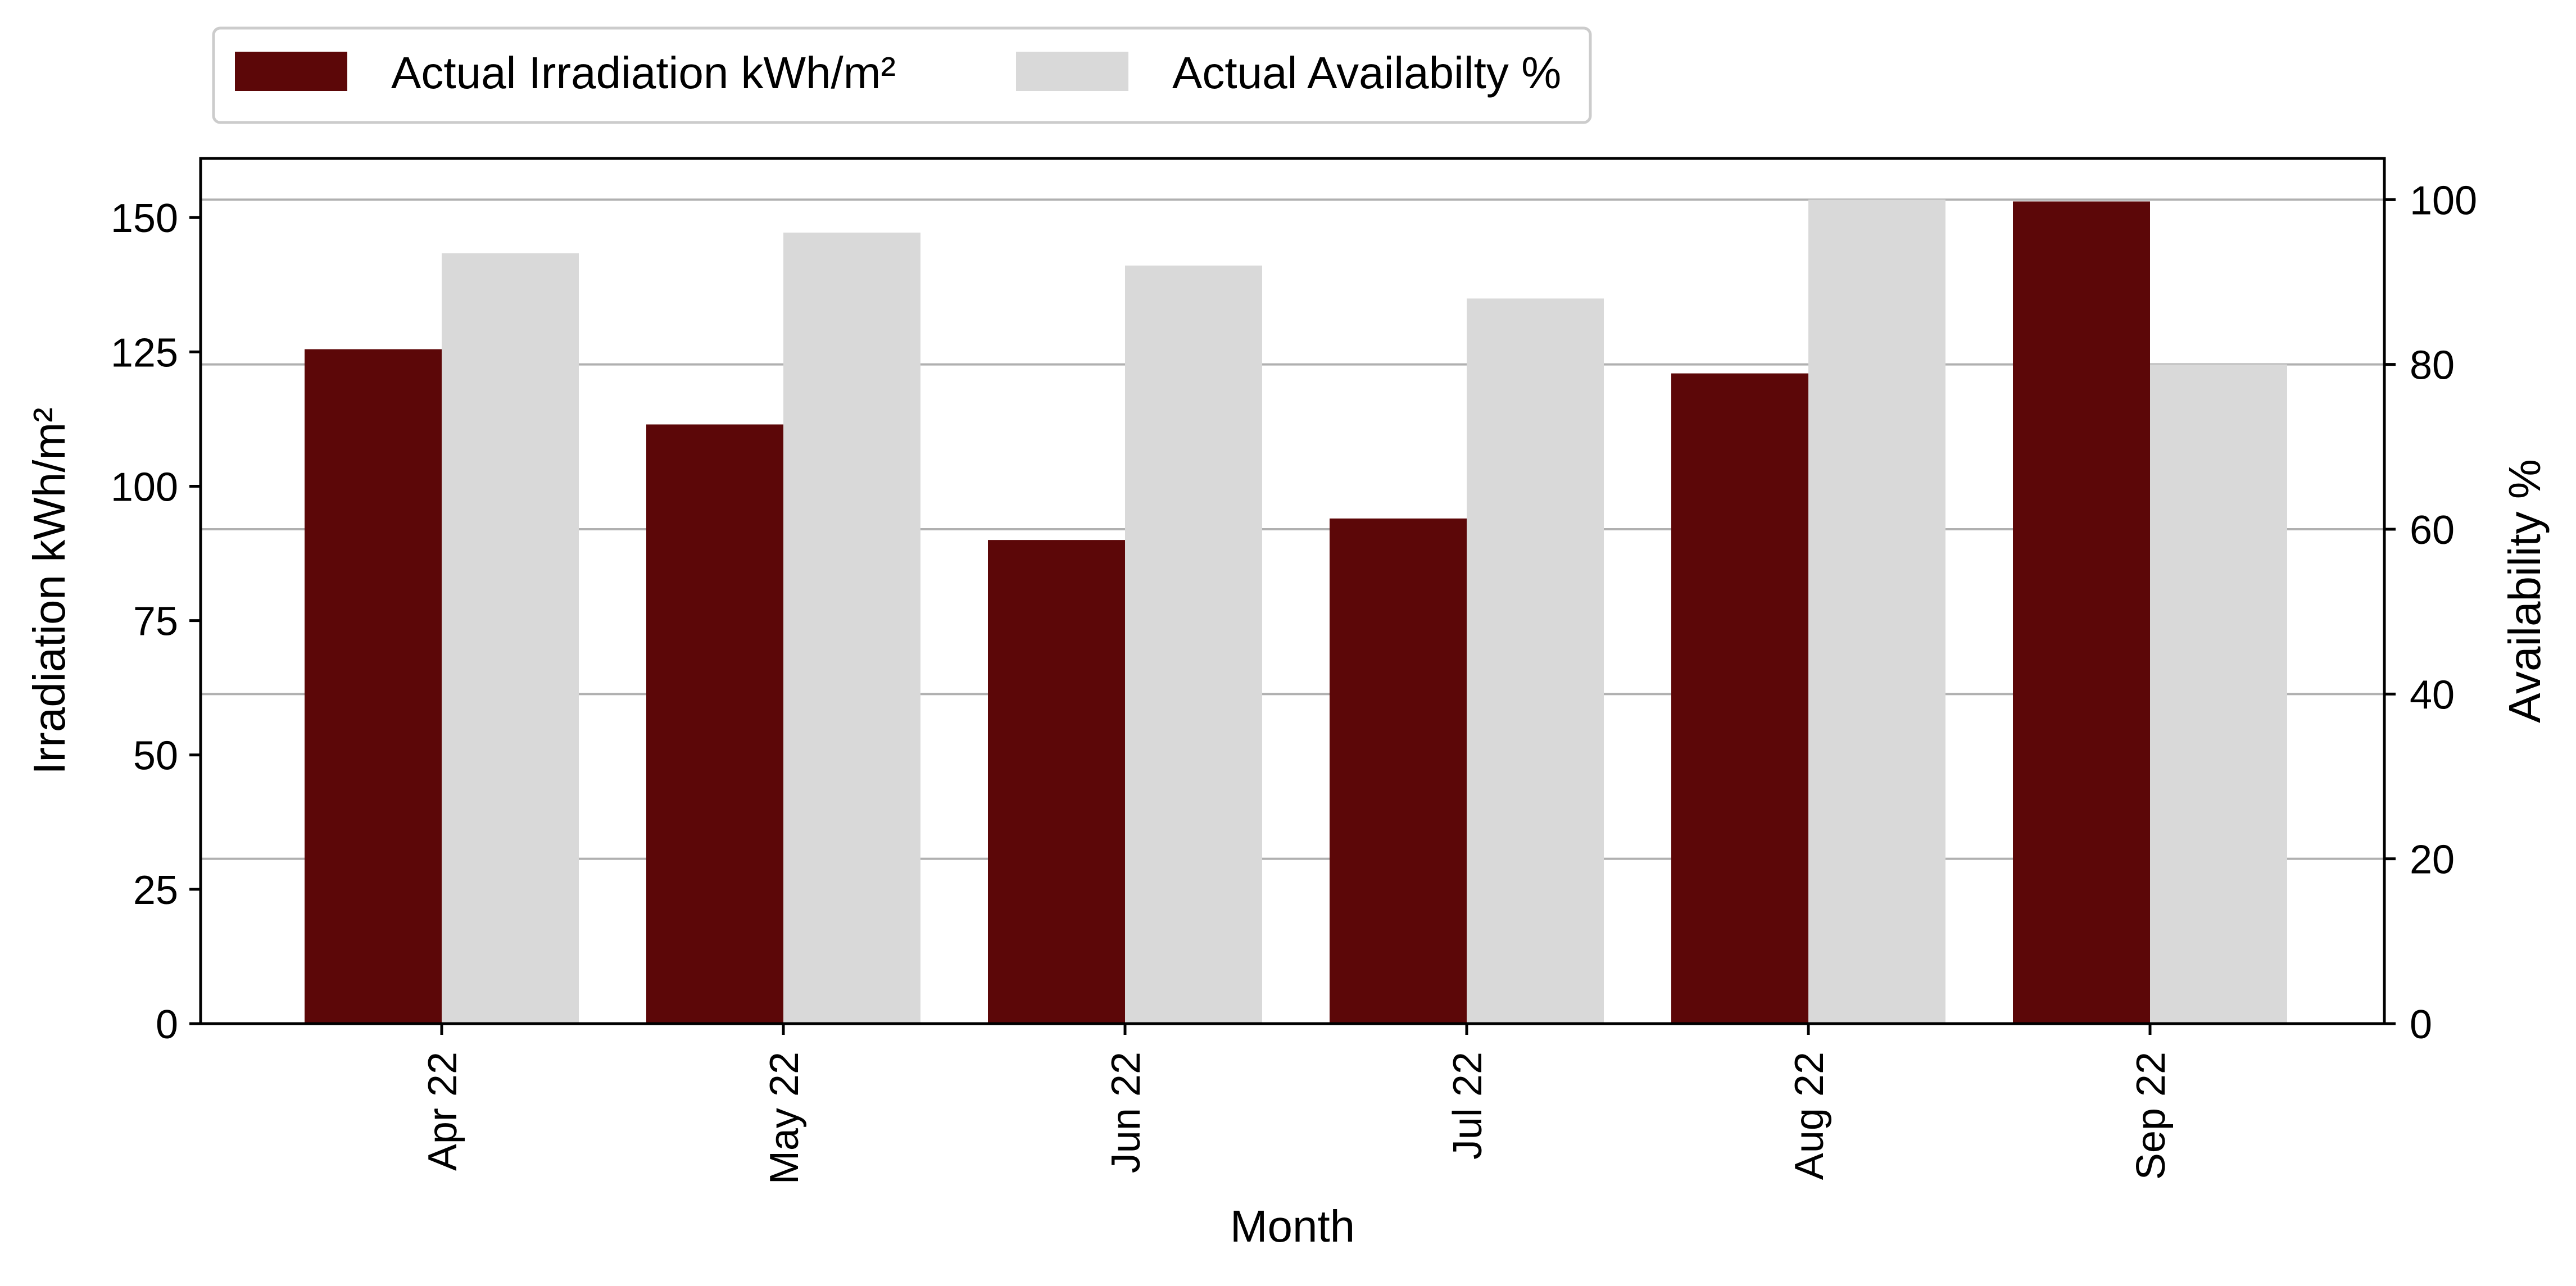 This screenshot has width=2576, height=1286. I want to click on y-right-tick-label: 20, so click(2432, 860).